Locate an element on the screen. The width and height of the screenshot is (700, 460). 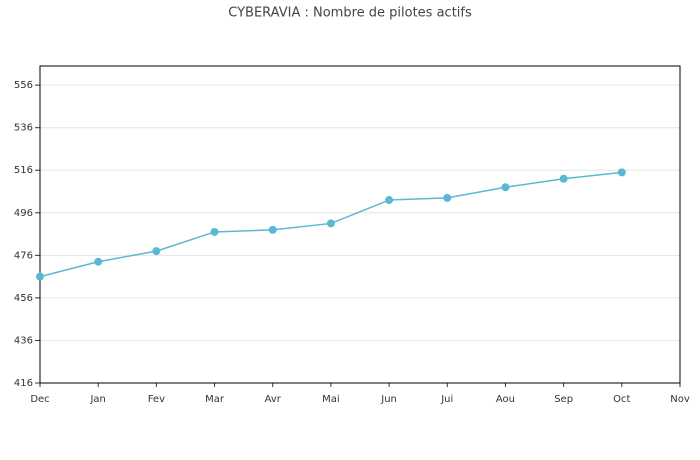
y-tick-label: 456 is located at coordinates (23, 298).